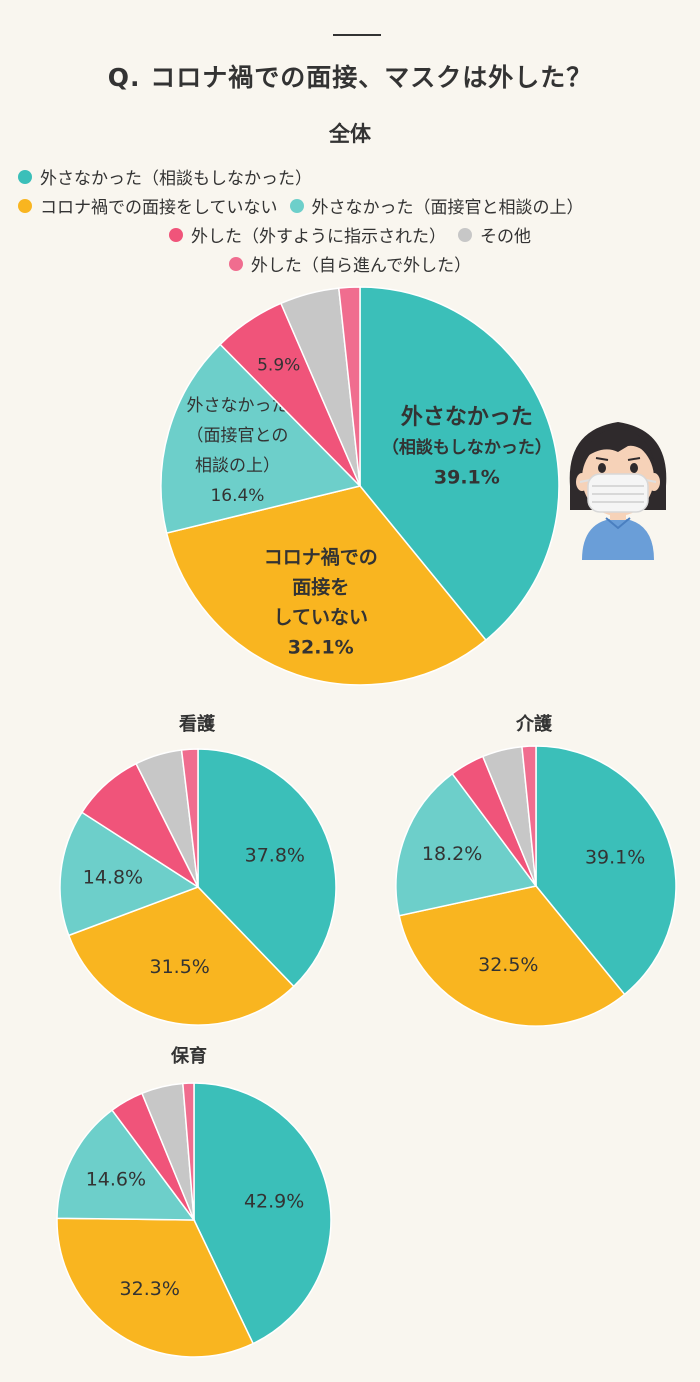  I want to click on overall-subtitle: 全体, so click(350, 134).